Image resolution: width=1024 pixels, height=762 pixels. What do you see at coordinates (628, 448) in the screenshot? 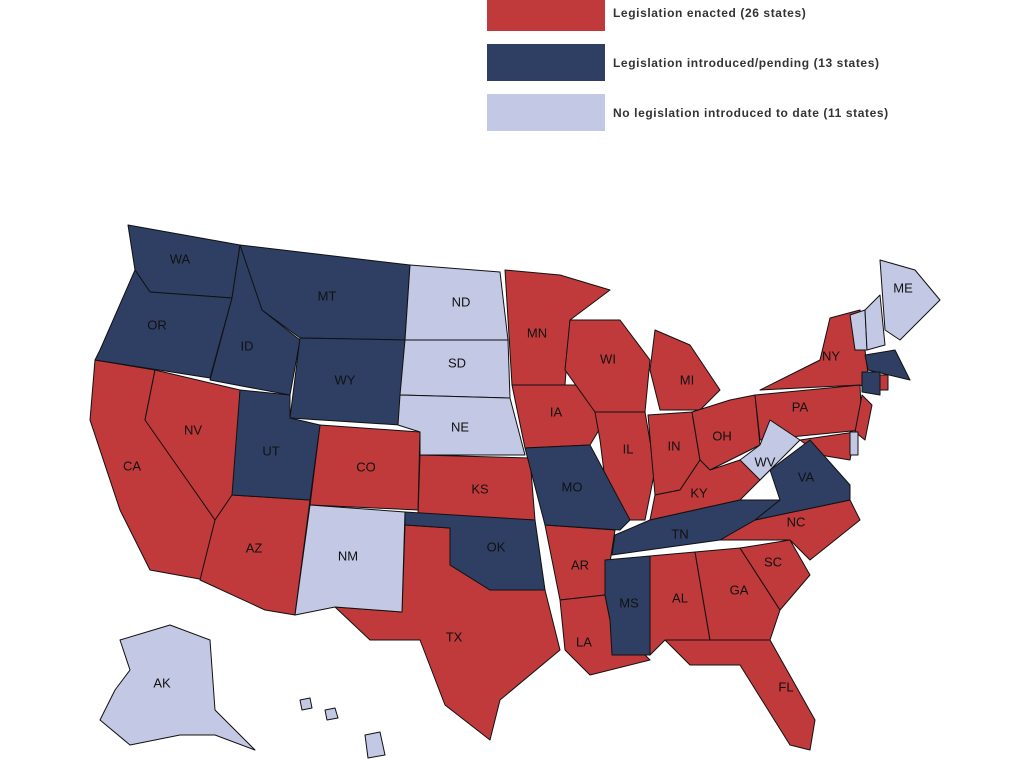
I see `state-label: IL` at bounding box center [628, 448].